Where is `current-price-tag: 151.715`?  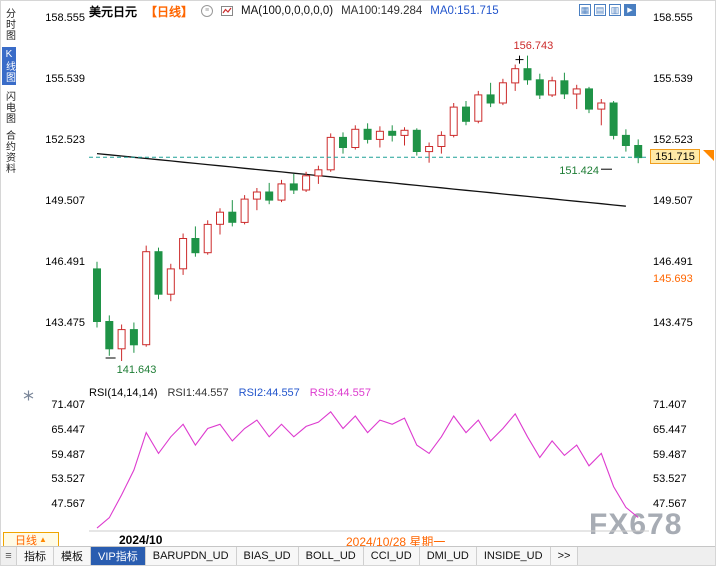 current-price-tag: 151.715 is located at coordinates (675, 157).